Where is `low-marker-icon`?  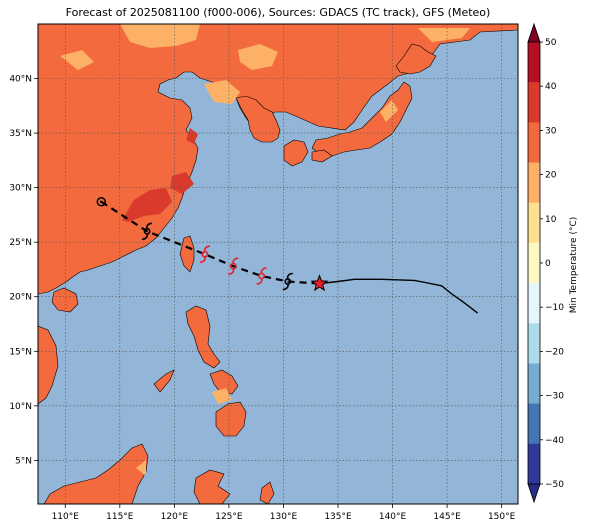 low-marker-icon is located at coordinates (101, 202).